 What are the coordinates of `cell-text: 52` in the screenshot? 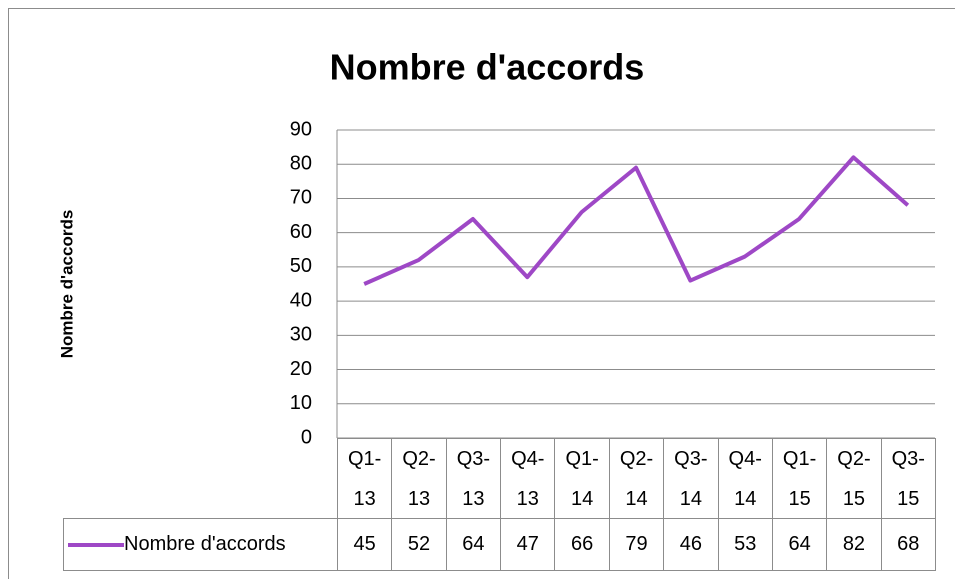 It's located at (419, 544).